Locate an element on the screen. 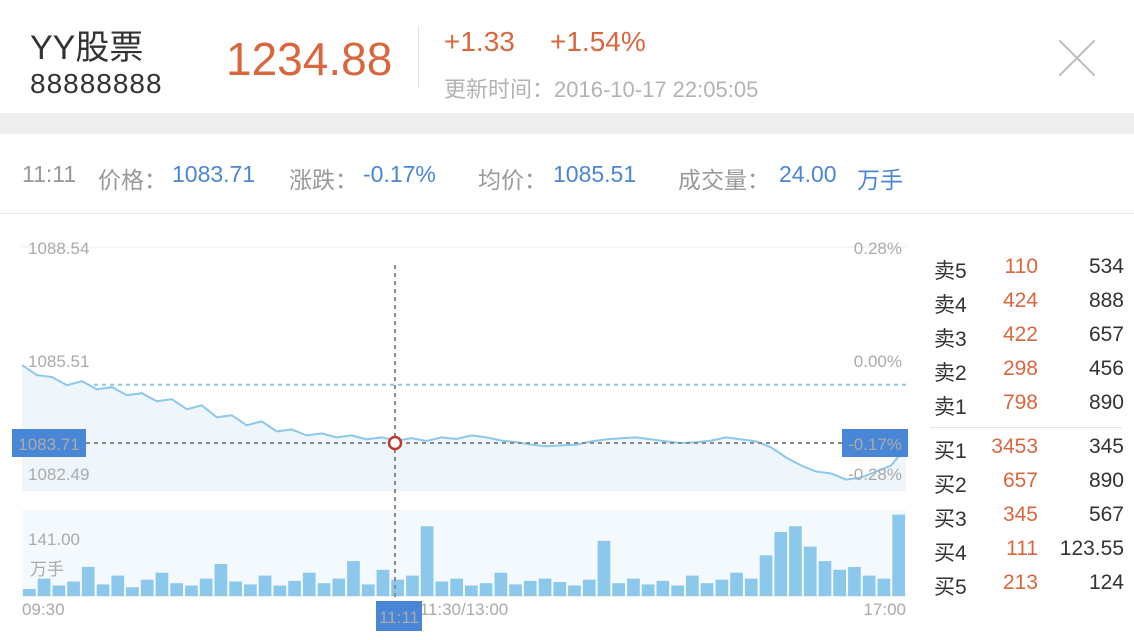  order-book-level: 卖3 is located at coordinates (950, 339).